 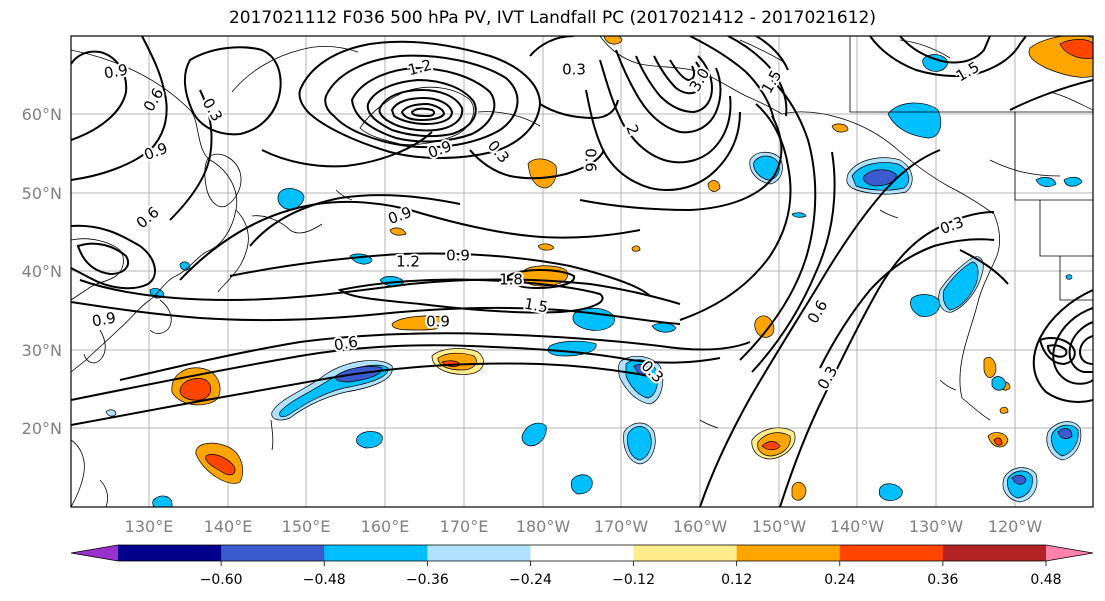 What do you see at coordinates (324, 580) in the screenshot?
I see `colorbar-tick-label: −0.48` at bounding box center [324, 580].